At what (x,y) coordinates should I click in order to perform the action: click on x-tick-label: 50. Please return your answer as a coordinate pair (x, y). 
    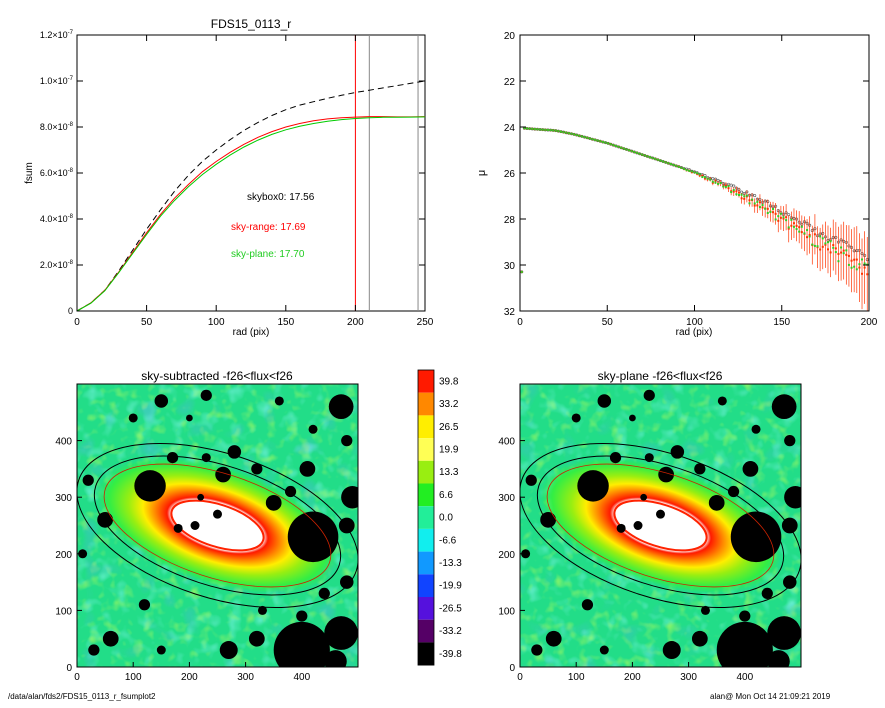
    Looking at the image, I should click on (147, 322).